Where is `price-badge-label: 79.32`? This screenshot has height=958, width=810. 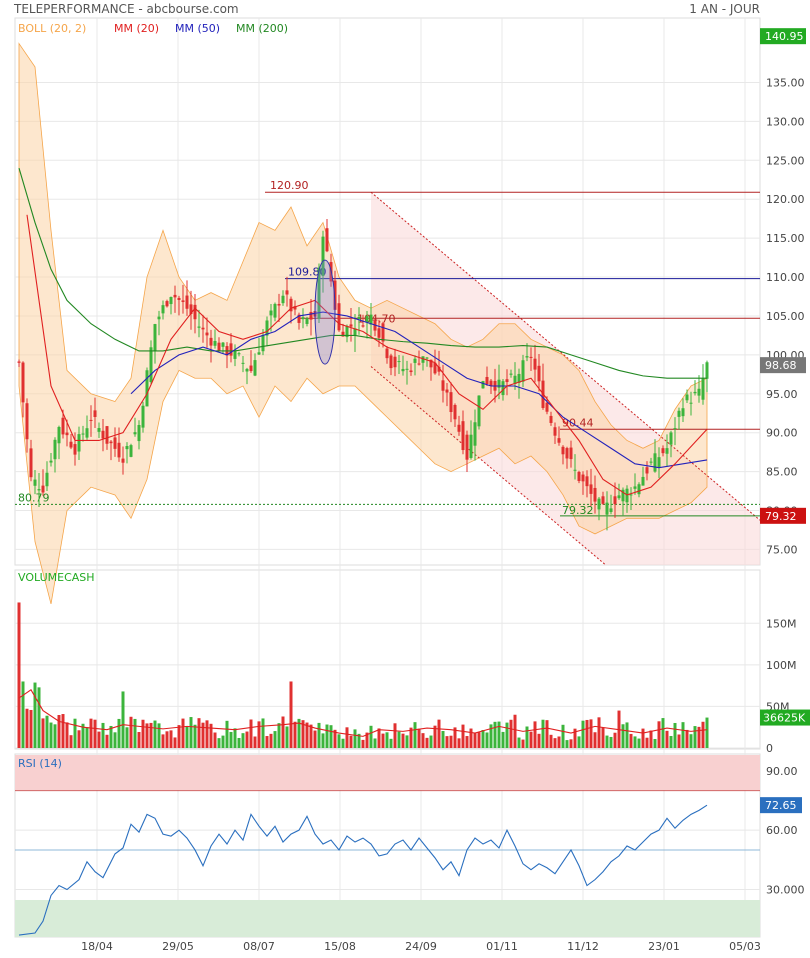
price-badge-label: 79.32 is located at coordinates (781, 516).